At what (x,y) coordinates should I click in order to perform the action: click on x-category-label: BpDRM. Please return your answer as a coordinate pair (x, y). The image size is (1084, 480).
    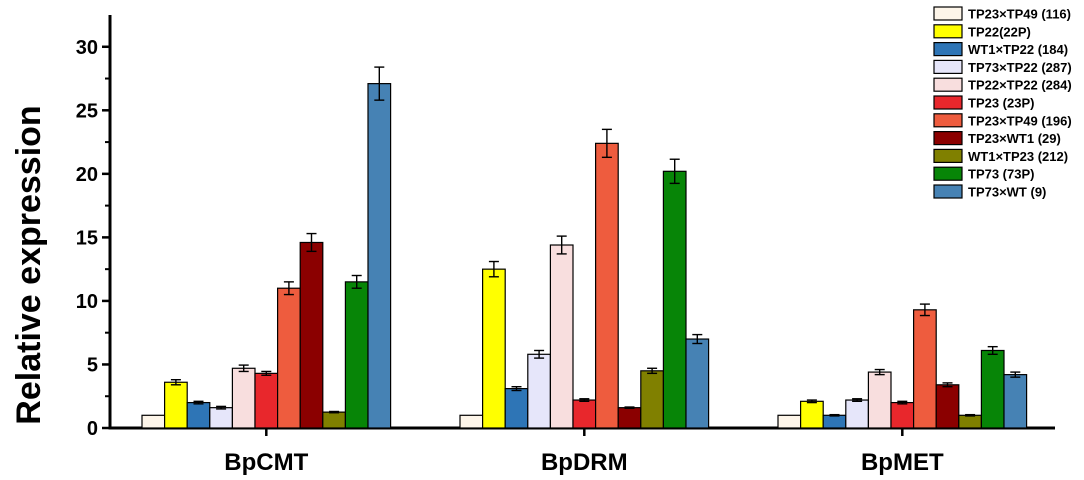
    Looking at the image, I should click on (584, 462).